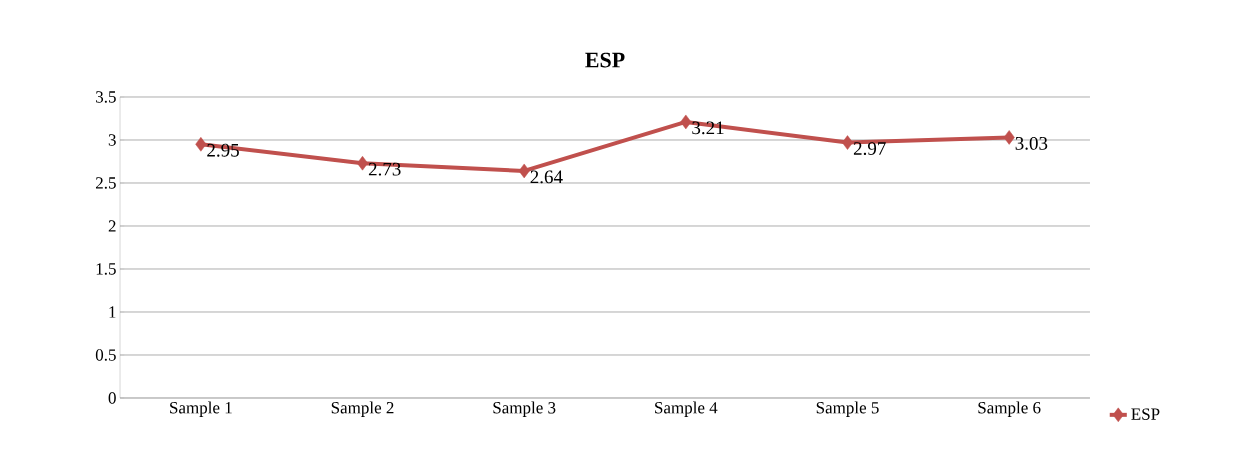  I want to click on x-tick-label: Sample 3, so click(524, 409).